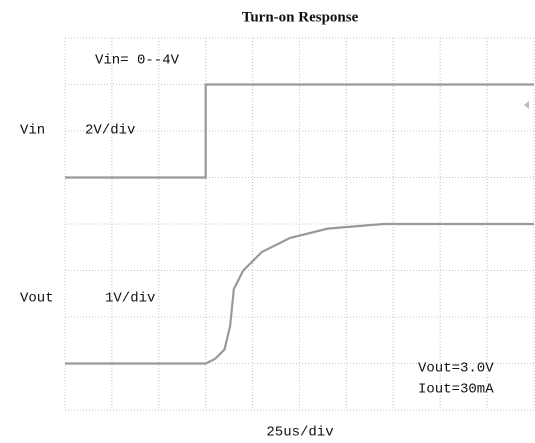 Image resolution: width=535 pixels, height=443 pixels. I want to click on annotation: 1V/div, so click(130, 299).